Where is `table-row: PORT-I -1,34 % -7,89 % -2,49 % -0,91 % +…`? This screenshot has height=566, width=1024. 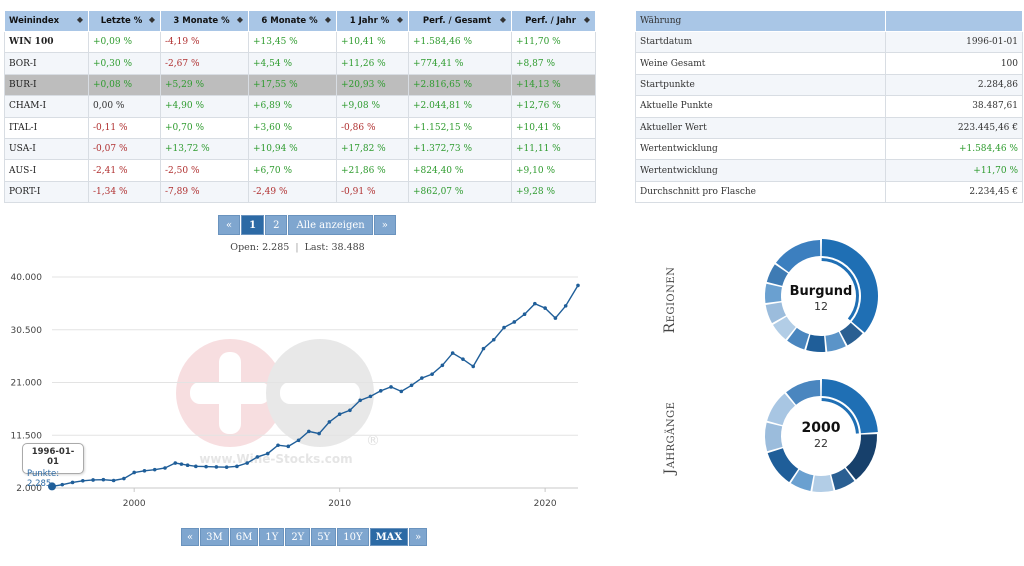 table-row: PORT-I -1,34 % -7,89 % -2,49 % -0,91 % +… is located at coordinates (300, 192).